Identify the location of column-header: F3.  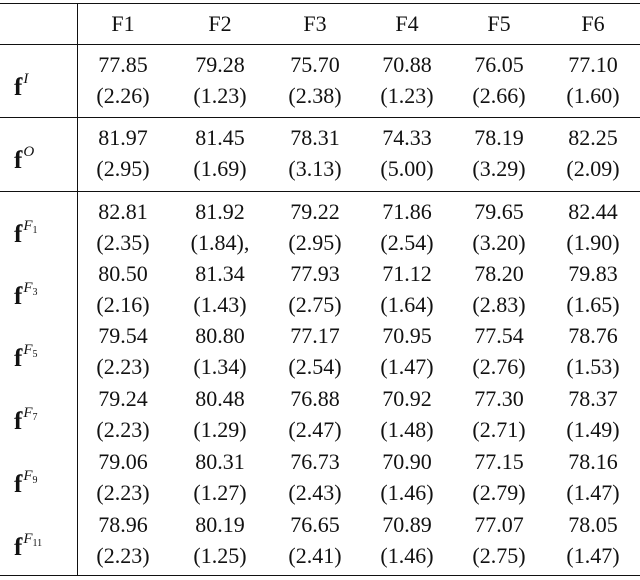
(315, 23).